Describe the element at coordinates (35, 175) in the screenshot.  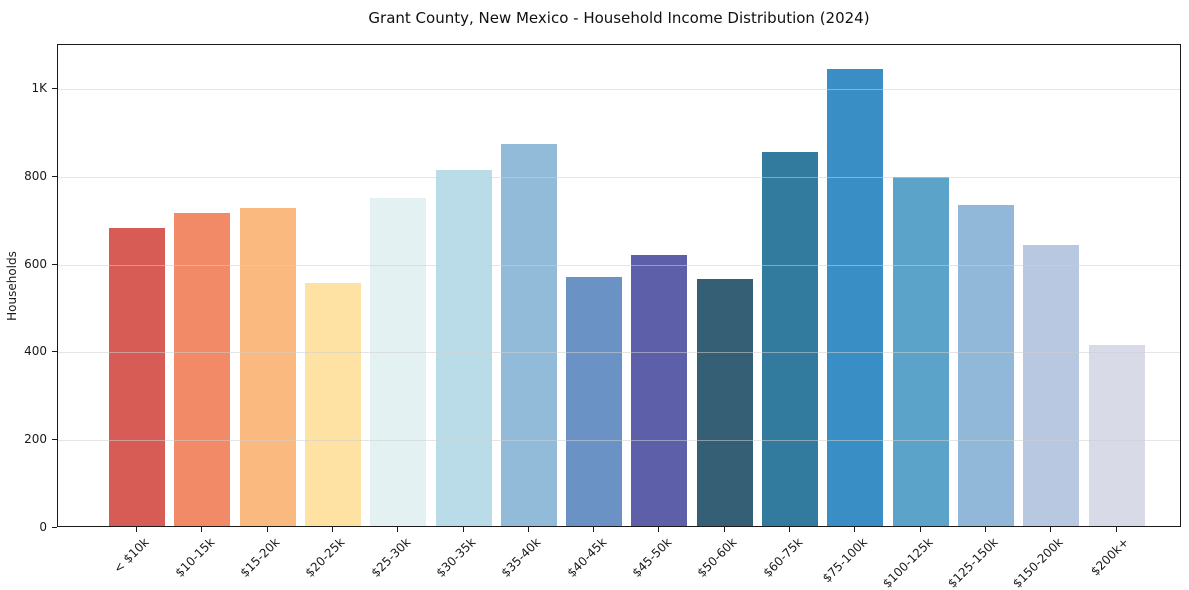
I see `ytick-label-800: 800` at that location.